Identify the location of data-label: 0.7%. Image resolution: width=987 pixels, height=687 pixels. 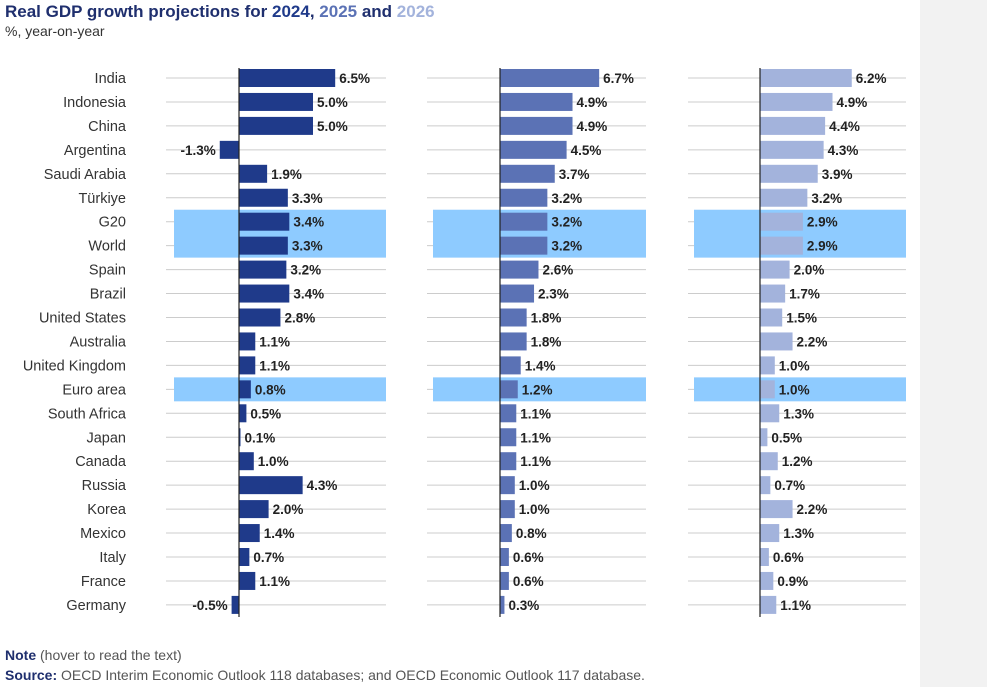
(789, 485).